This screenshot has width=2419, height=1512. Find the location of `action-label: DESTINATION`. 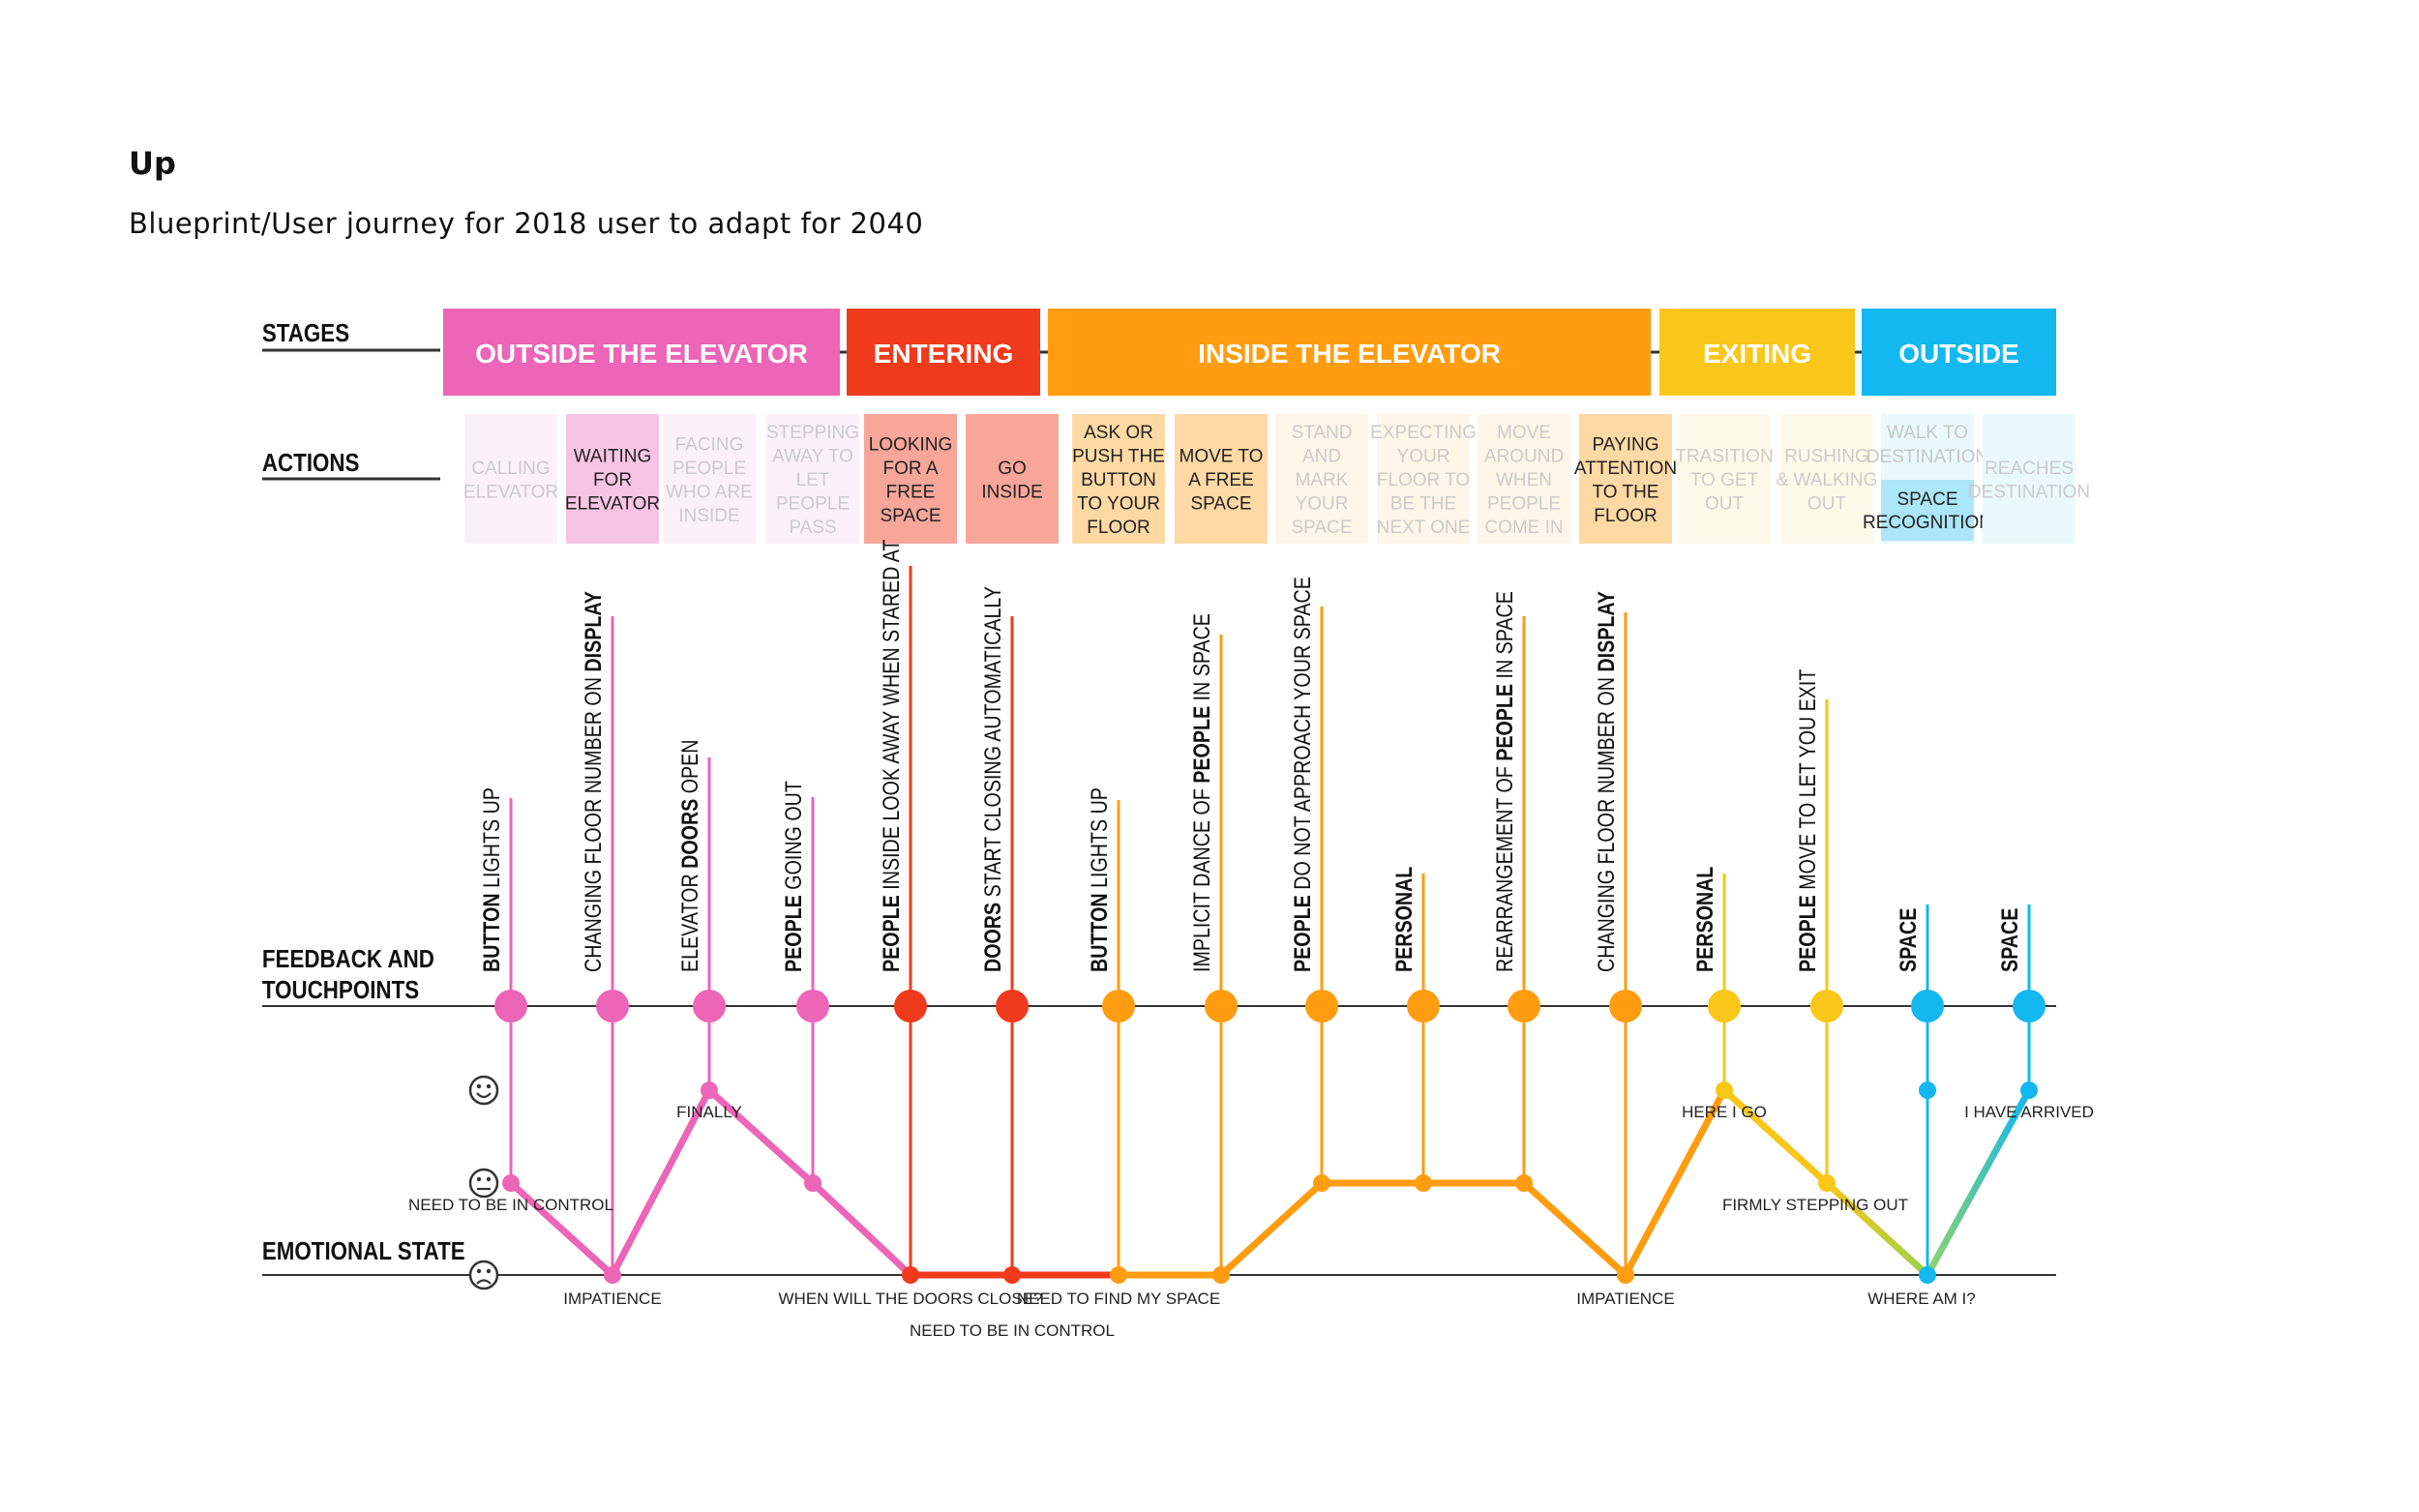

action-label: DESTINATION is located at coordinates (2029, 492).